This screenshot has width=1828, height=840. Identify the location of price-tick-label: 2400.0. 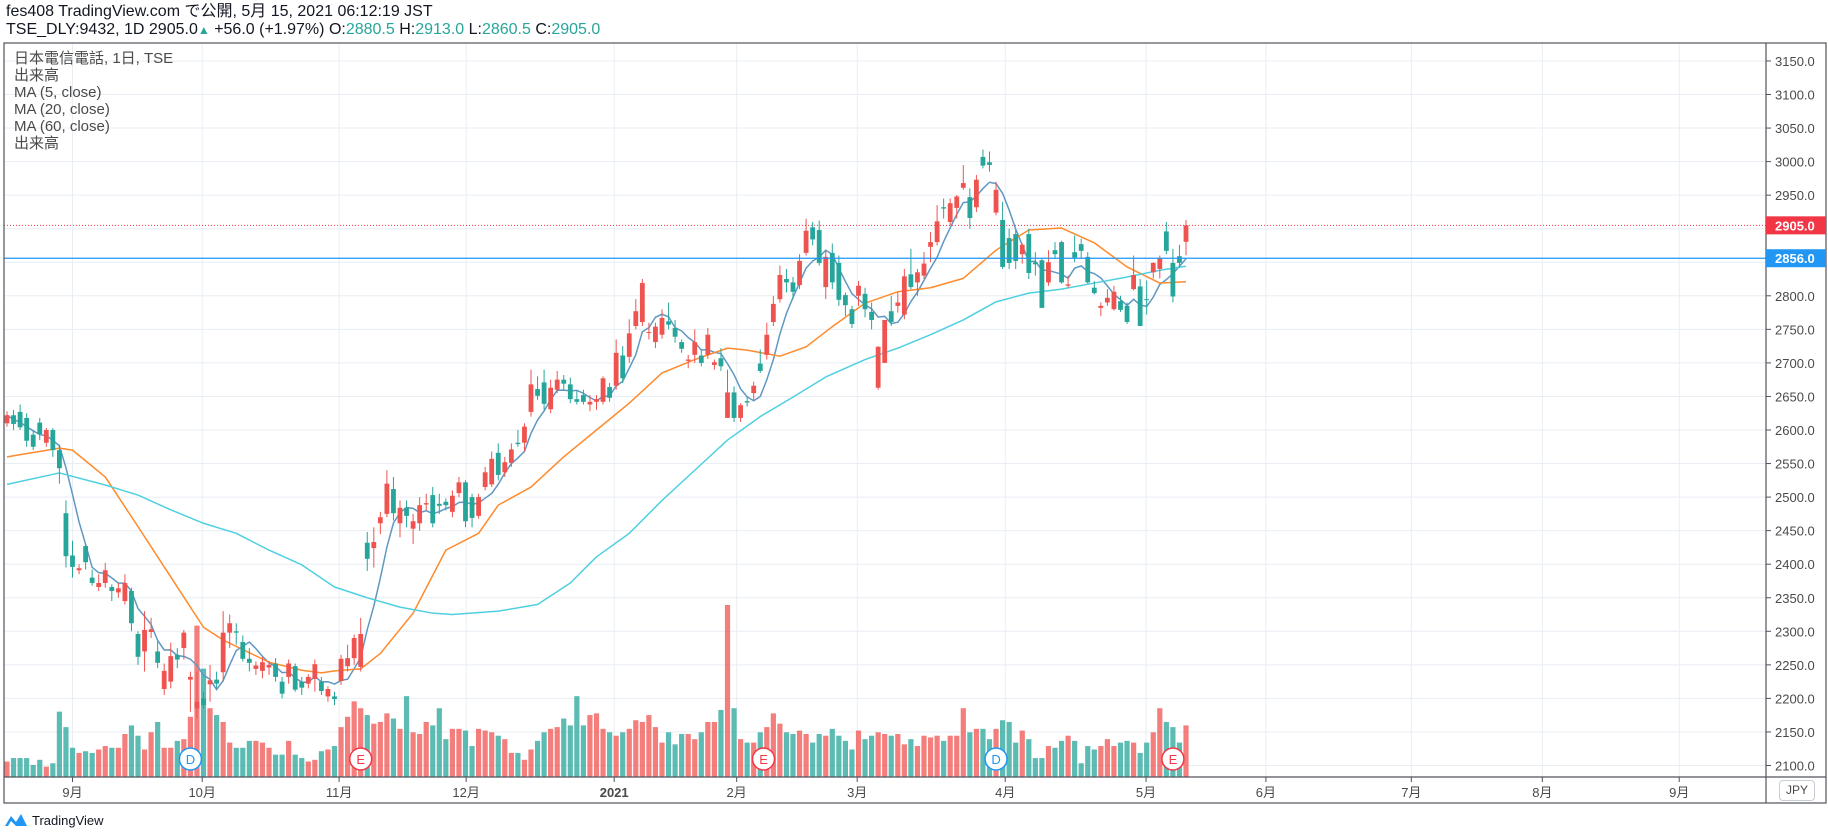
(1795, 564).